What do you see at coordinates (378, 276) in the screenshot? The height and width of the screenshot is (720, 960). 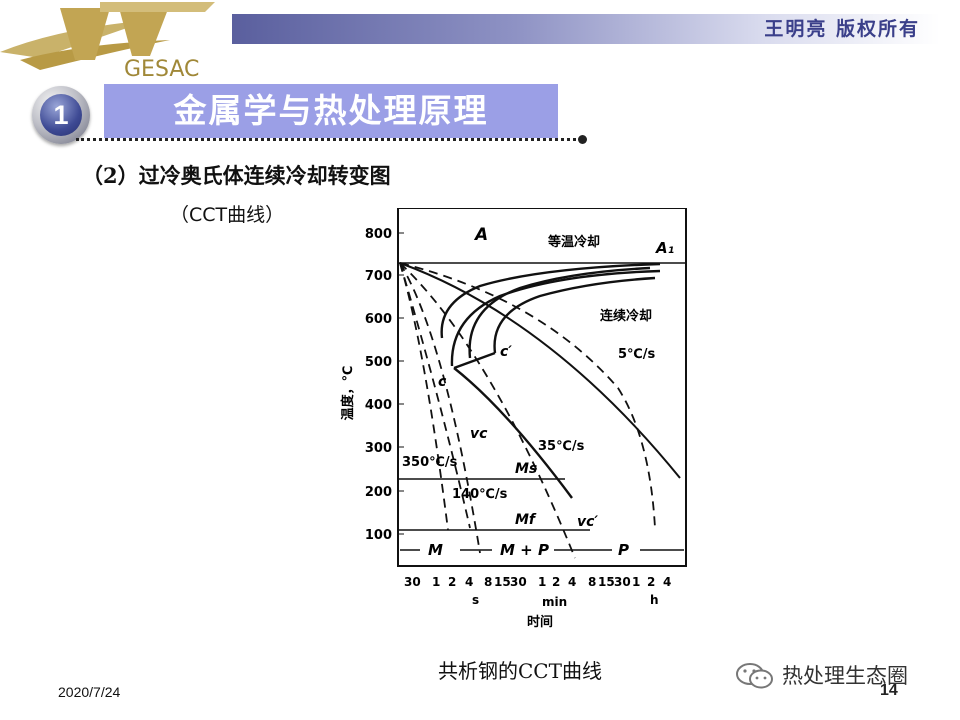 I see `y-tick-label: 700` at bounding box center [378, 276].